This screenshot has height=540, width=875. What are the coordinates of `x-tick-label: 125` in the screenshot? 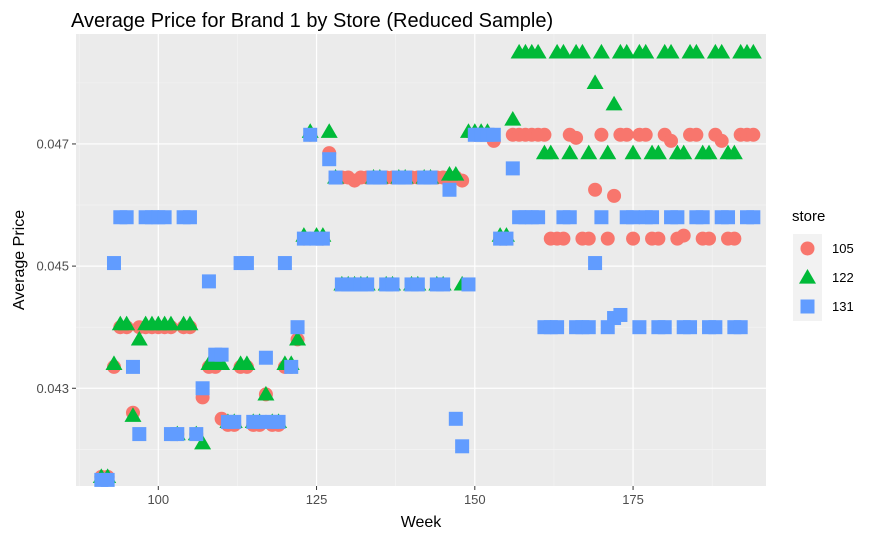 It's located at (317, 499).